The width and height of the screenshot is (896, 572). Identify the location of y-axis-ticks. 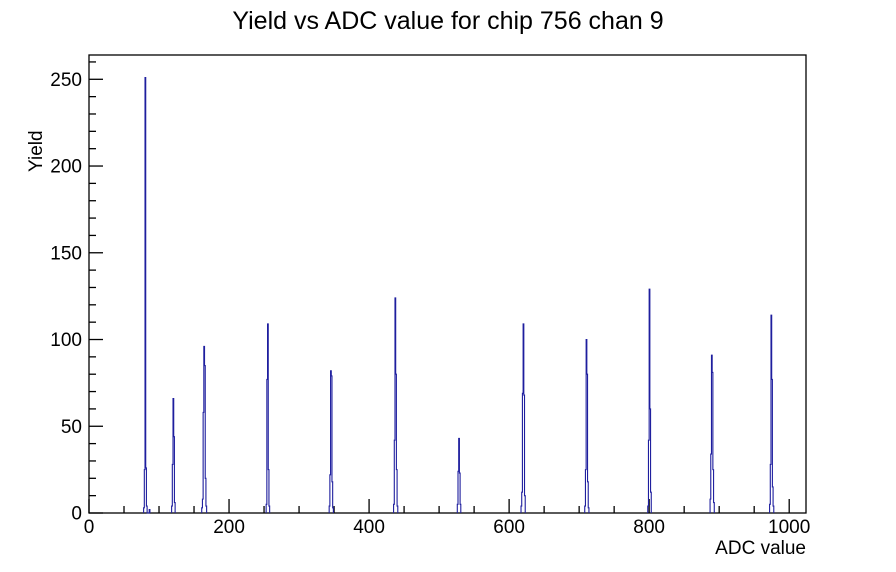
(96, 287).